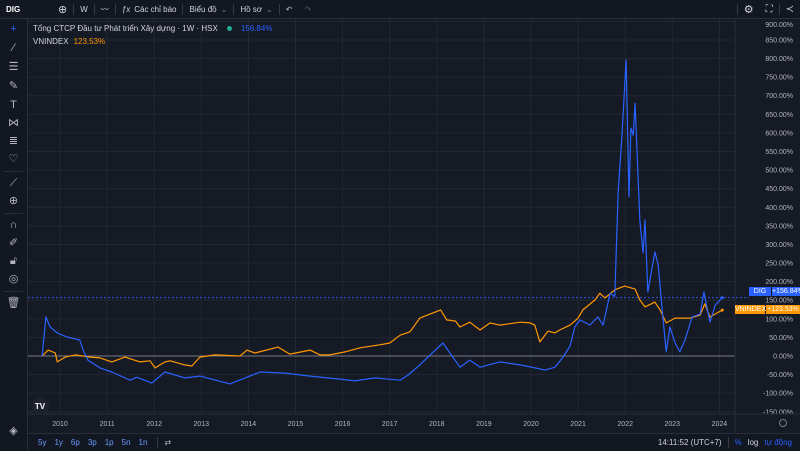  What do you see at coordinates (308, 9) in the screenshot?
I see `redo-icon: ↷` at bounding box center [308, 9].